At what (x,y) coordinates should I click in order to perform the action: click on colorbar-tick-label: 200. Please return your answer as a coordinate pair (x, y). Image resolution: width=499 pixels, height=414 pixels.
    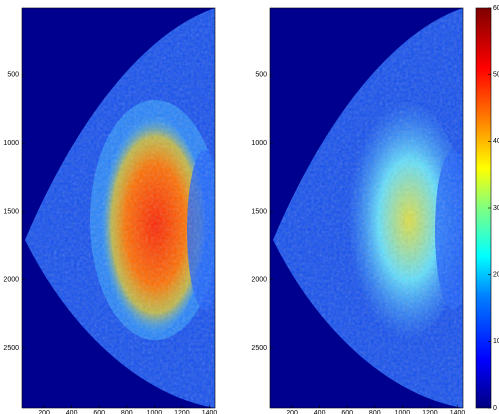
    Looking at the image, I should click on (496, 275).